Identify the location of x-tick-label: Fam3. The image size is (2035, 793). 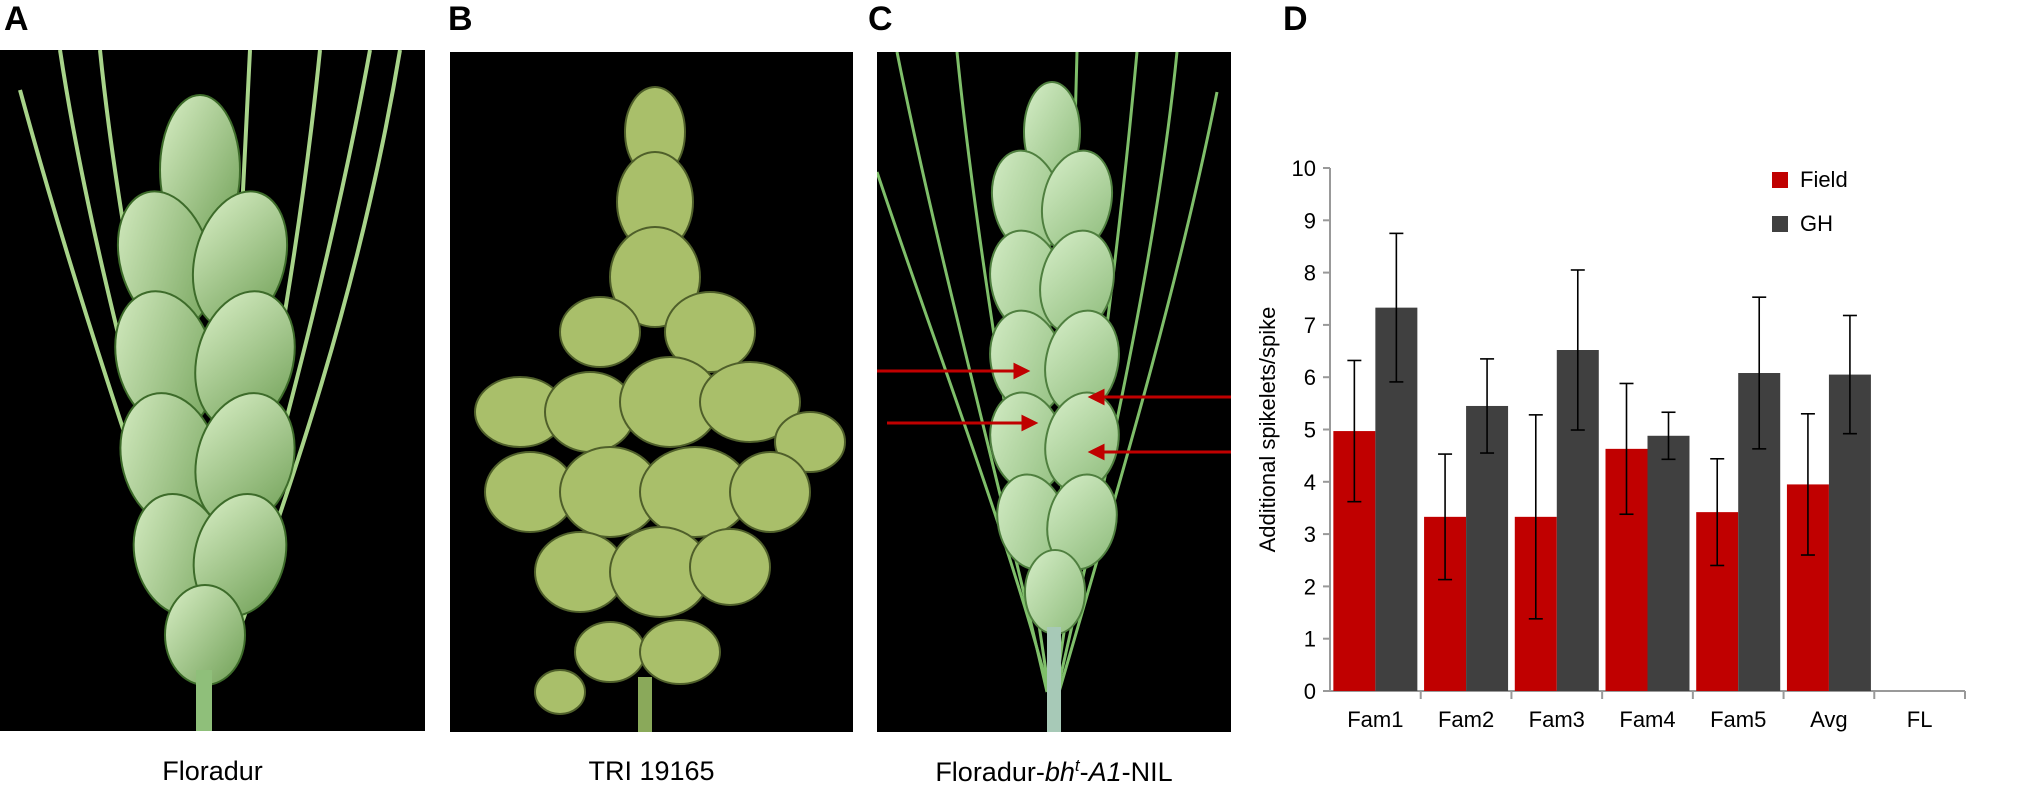
(1557, 719).